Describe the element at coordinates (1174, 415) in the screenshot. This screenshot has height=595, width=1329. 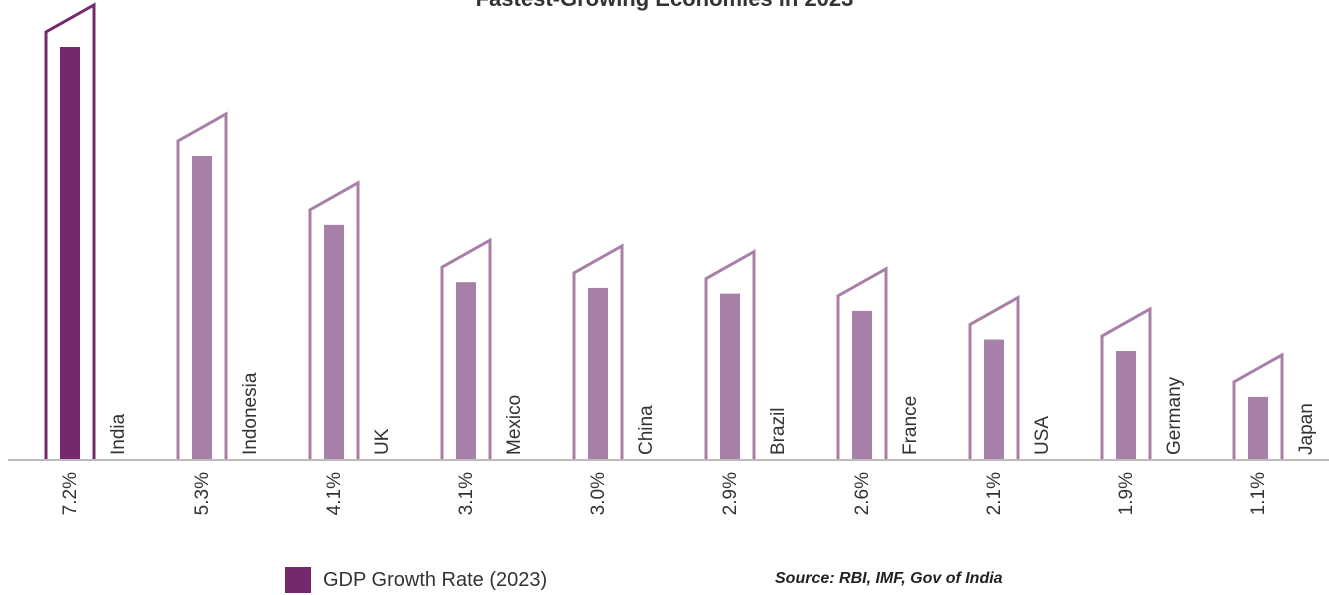
I see `category-label: Germany` at that location.